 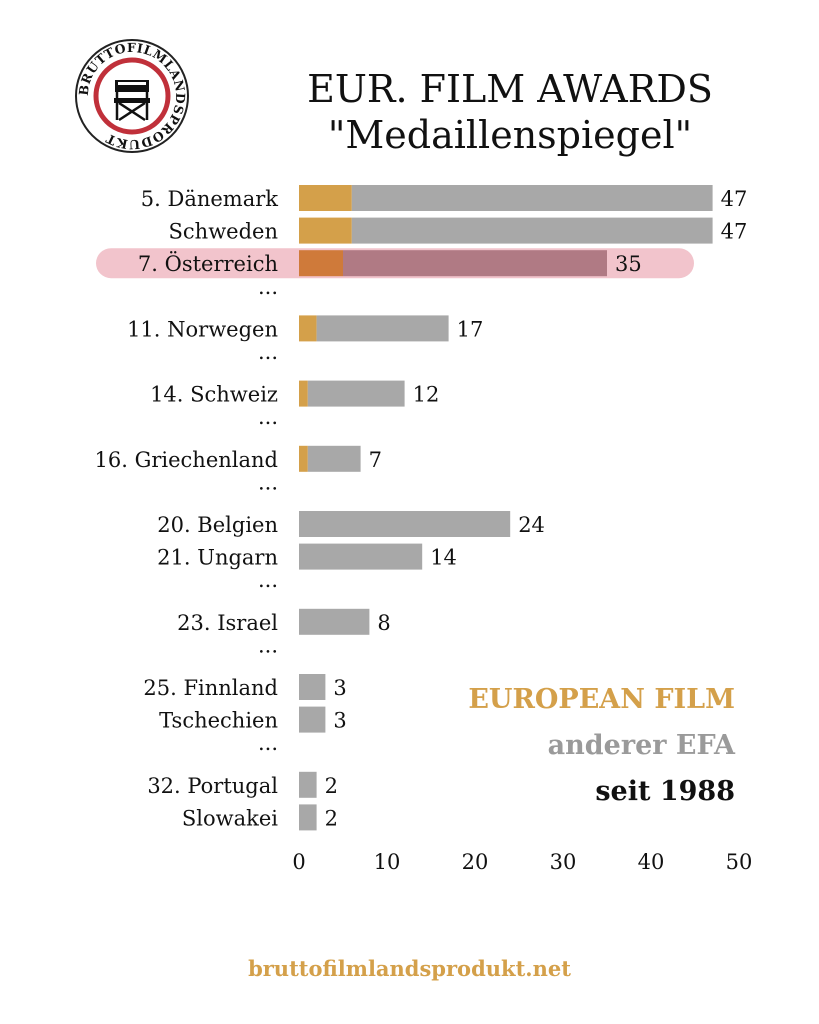 I want to click on bar-value-label: 17, so click(x=470, y=329).